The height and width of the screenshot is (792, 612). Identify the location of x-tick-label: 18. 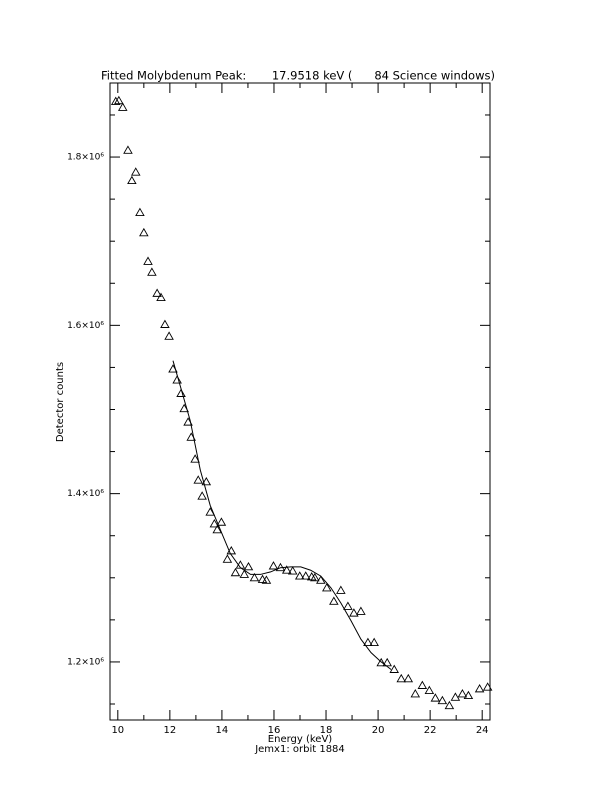
(326, 730).